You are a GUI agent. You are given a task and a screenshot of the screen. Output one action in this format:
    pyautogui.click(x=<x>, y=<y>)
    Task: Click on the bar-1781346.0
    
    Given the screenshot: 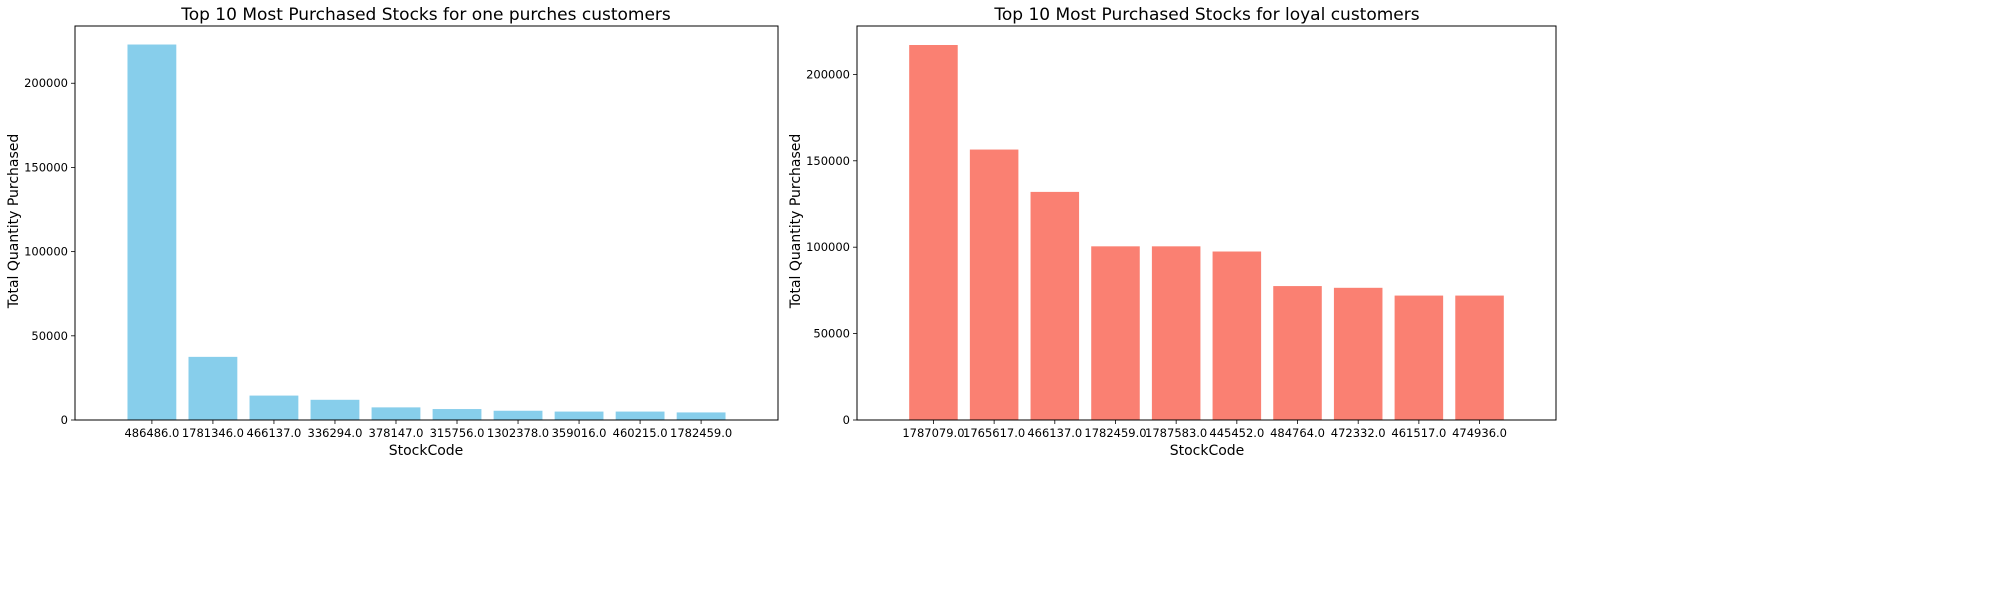 What is the action you would take?
    pyautogui.click(x=213, y=388)
    